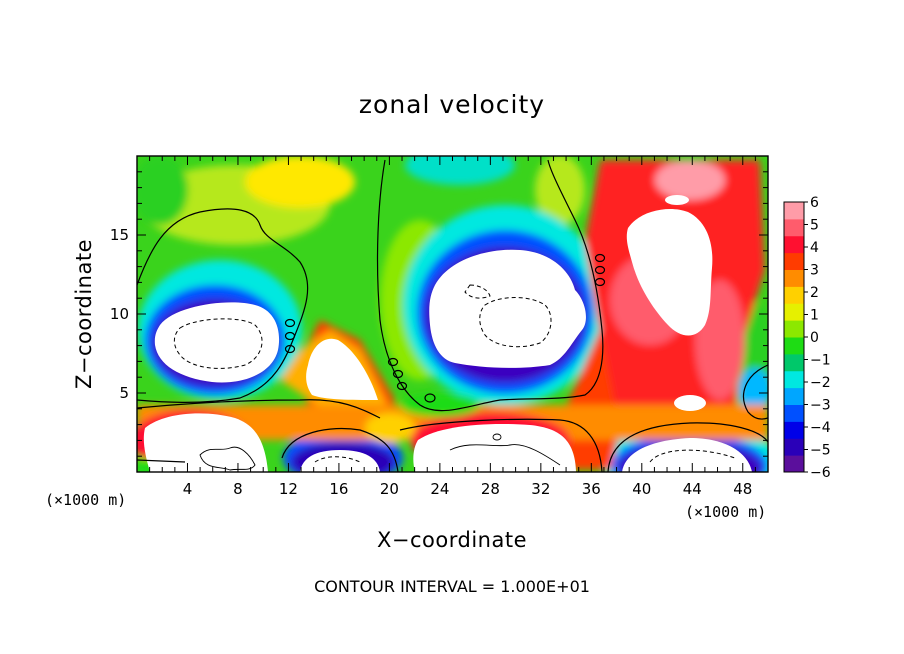  I want to click on x-tick-label: 24, so click(439, 489).